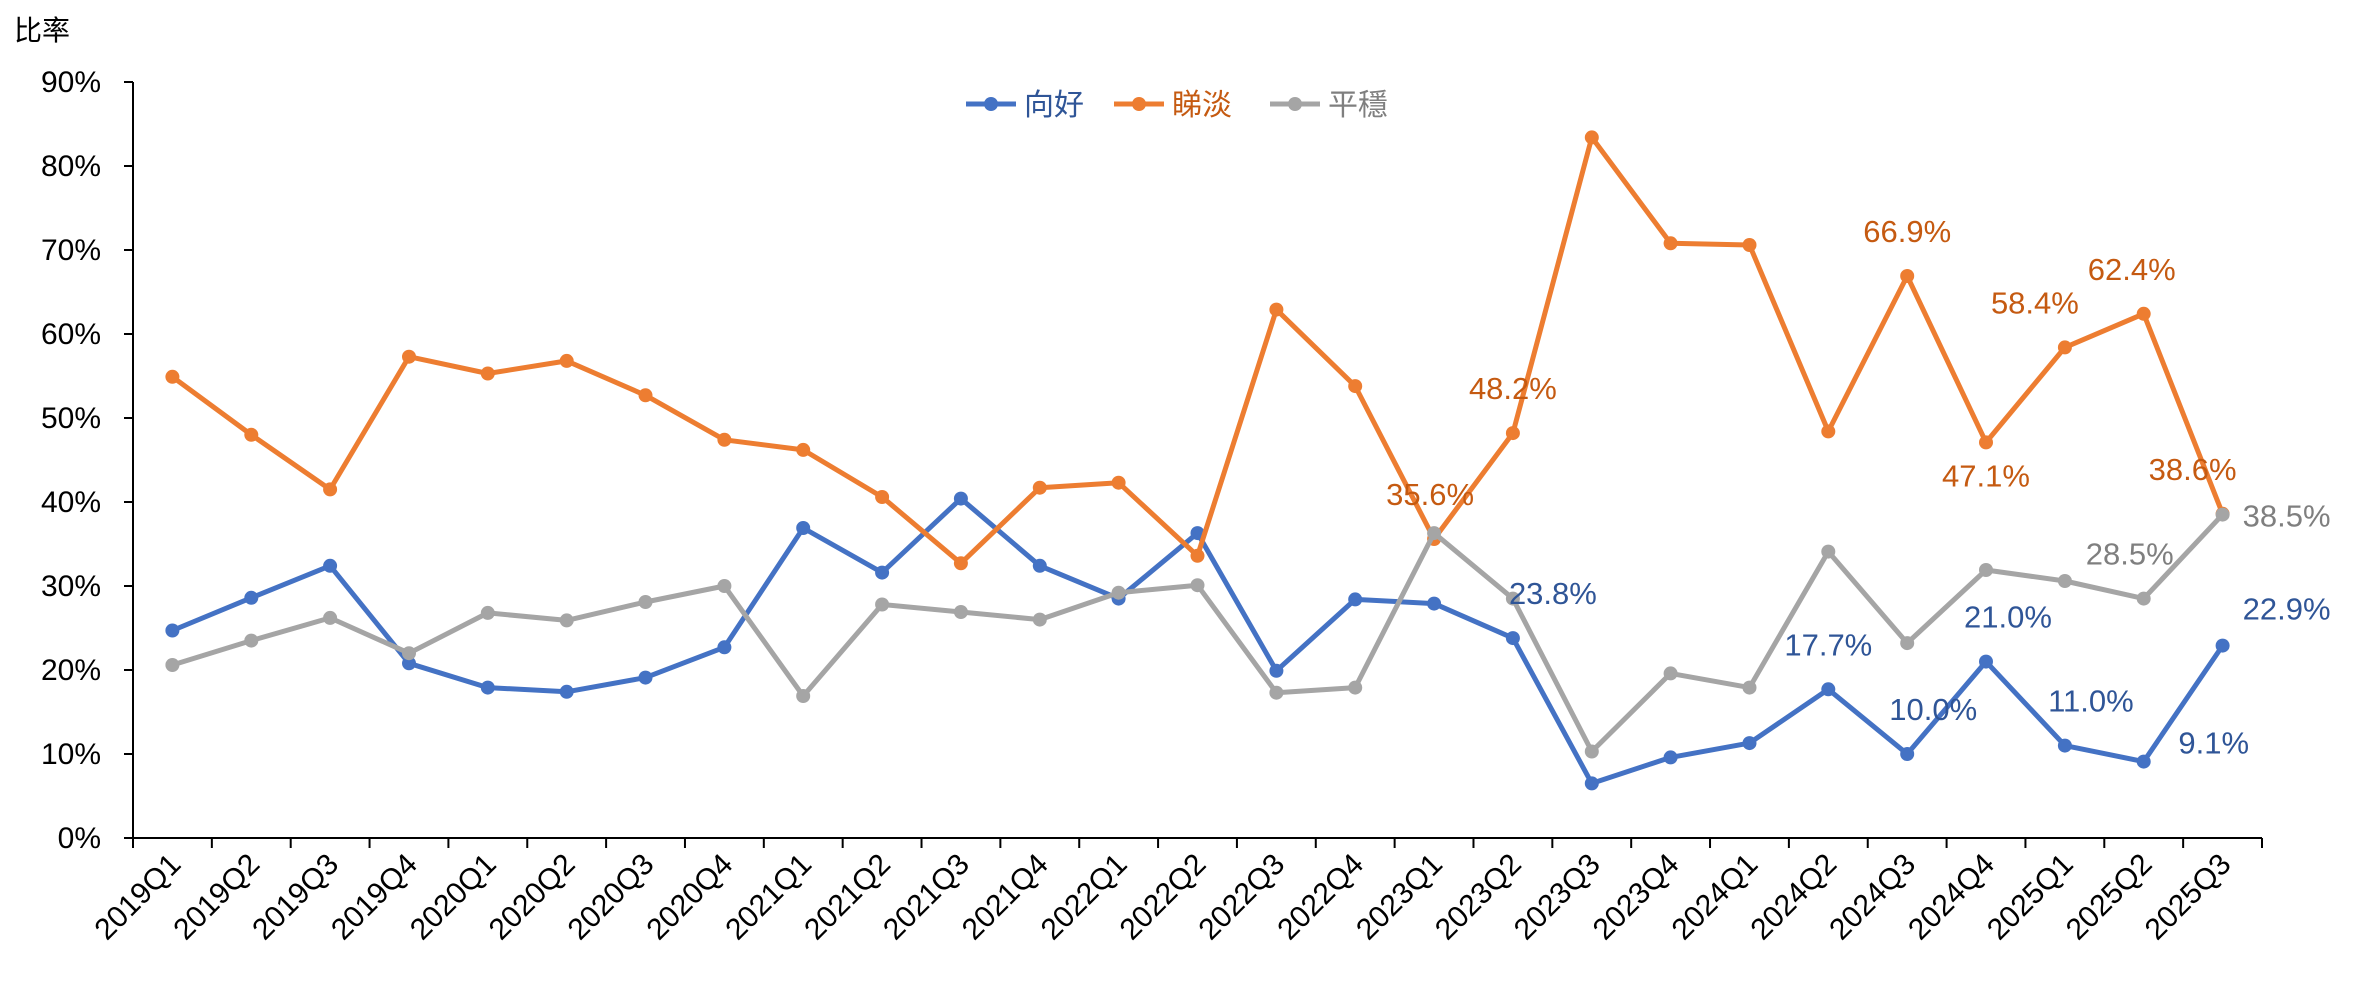 The width and height of the screenshot is (2358, 984). What do you see at coordinates (2132, 269) in the screenshot?
I see `data-label: 62.4%` at bounding box center [2132, 269].